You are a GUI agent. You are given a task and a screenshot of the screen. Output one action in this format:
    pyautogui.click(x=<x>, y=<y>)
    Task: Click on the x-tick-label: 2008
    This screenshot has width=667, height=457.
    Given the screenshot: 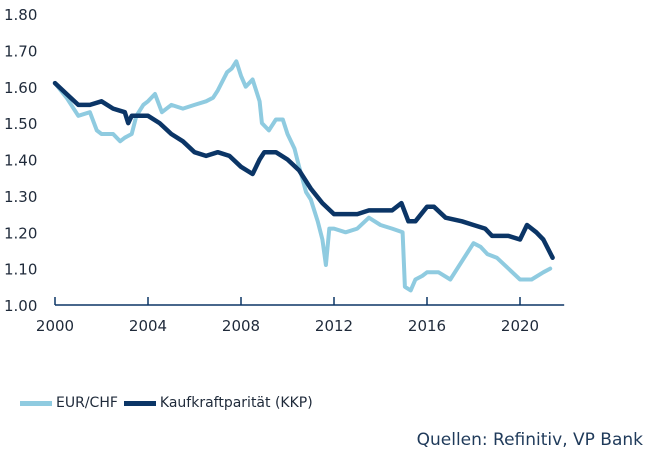 What is the action you would take?
    pyautogui.click(x=241, y=326)
    